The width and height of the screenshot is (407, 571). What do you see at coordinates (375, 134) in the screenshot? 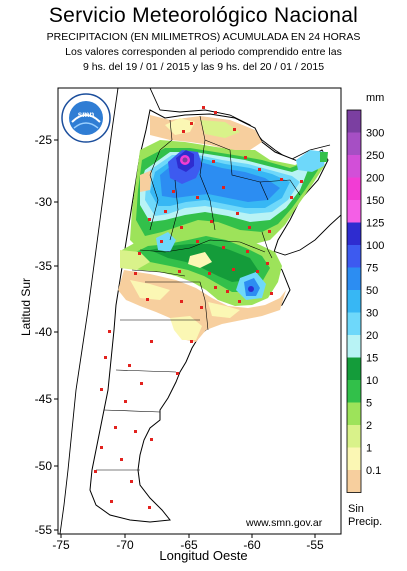
I see `legend-label: 300` at bounding box center [375, 134].